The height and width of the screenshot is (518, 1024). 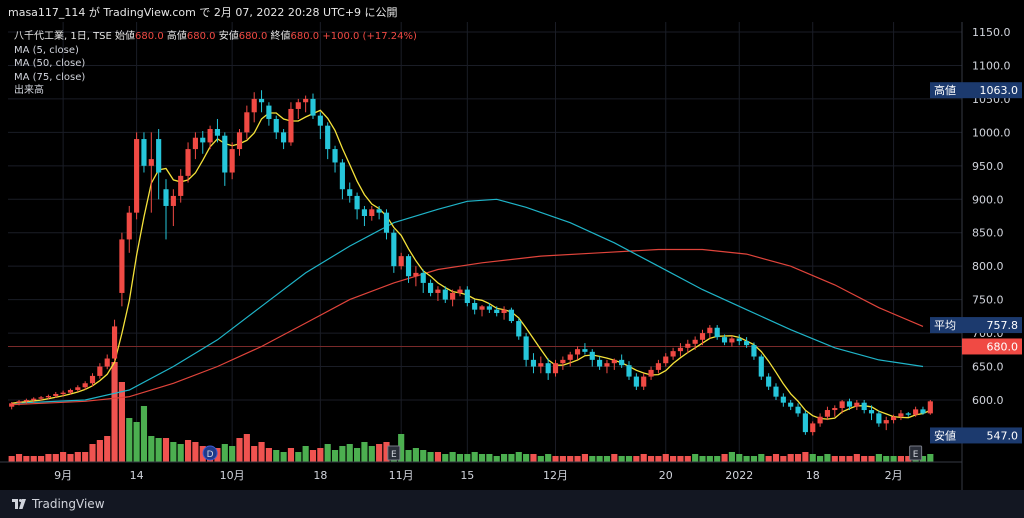 I want to click on x-tick-label: 10月, so click(x=232, y=475).